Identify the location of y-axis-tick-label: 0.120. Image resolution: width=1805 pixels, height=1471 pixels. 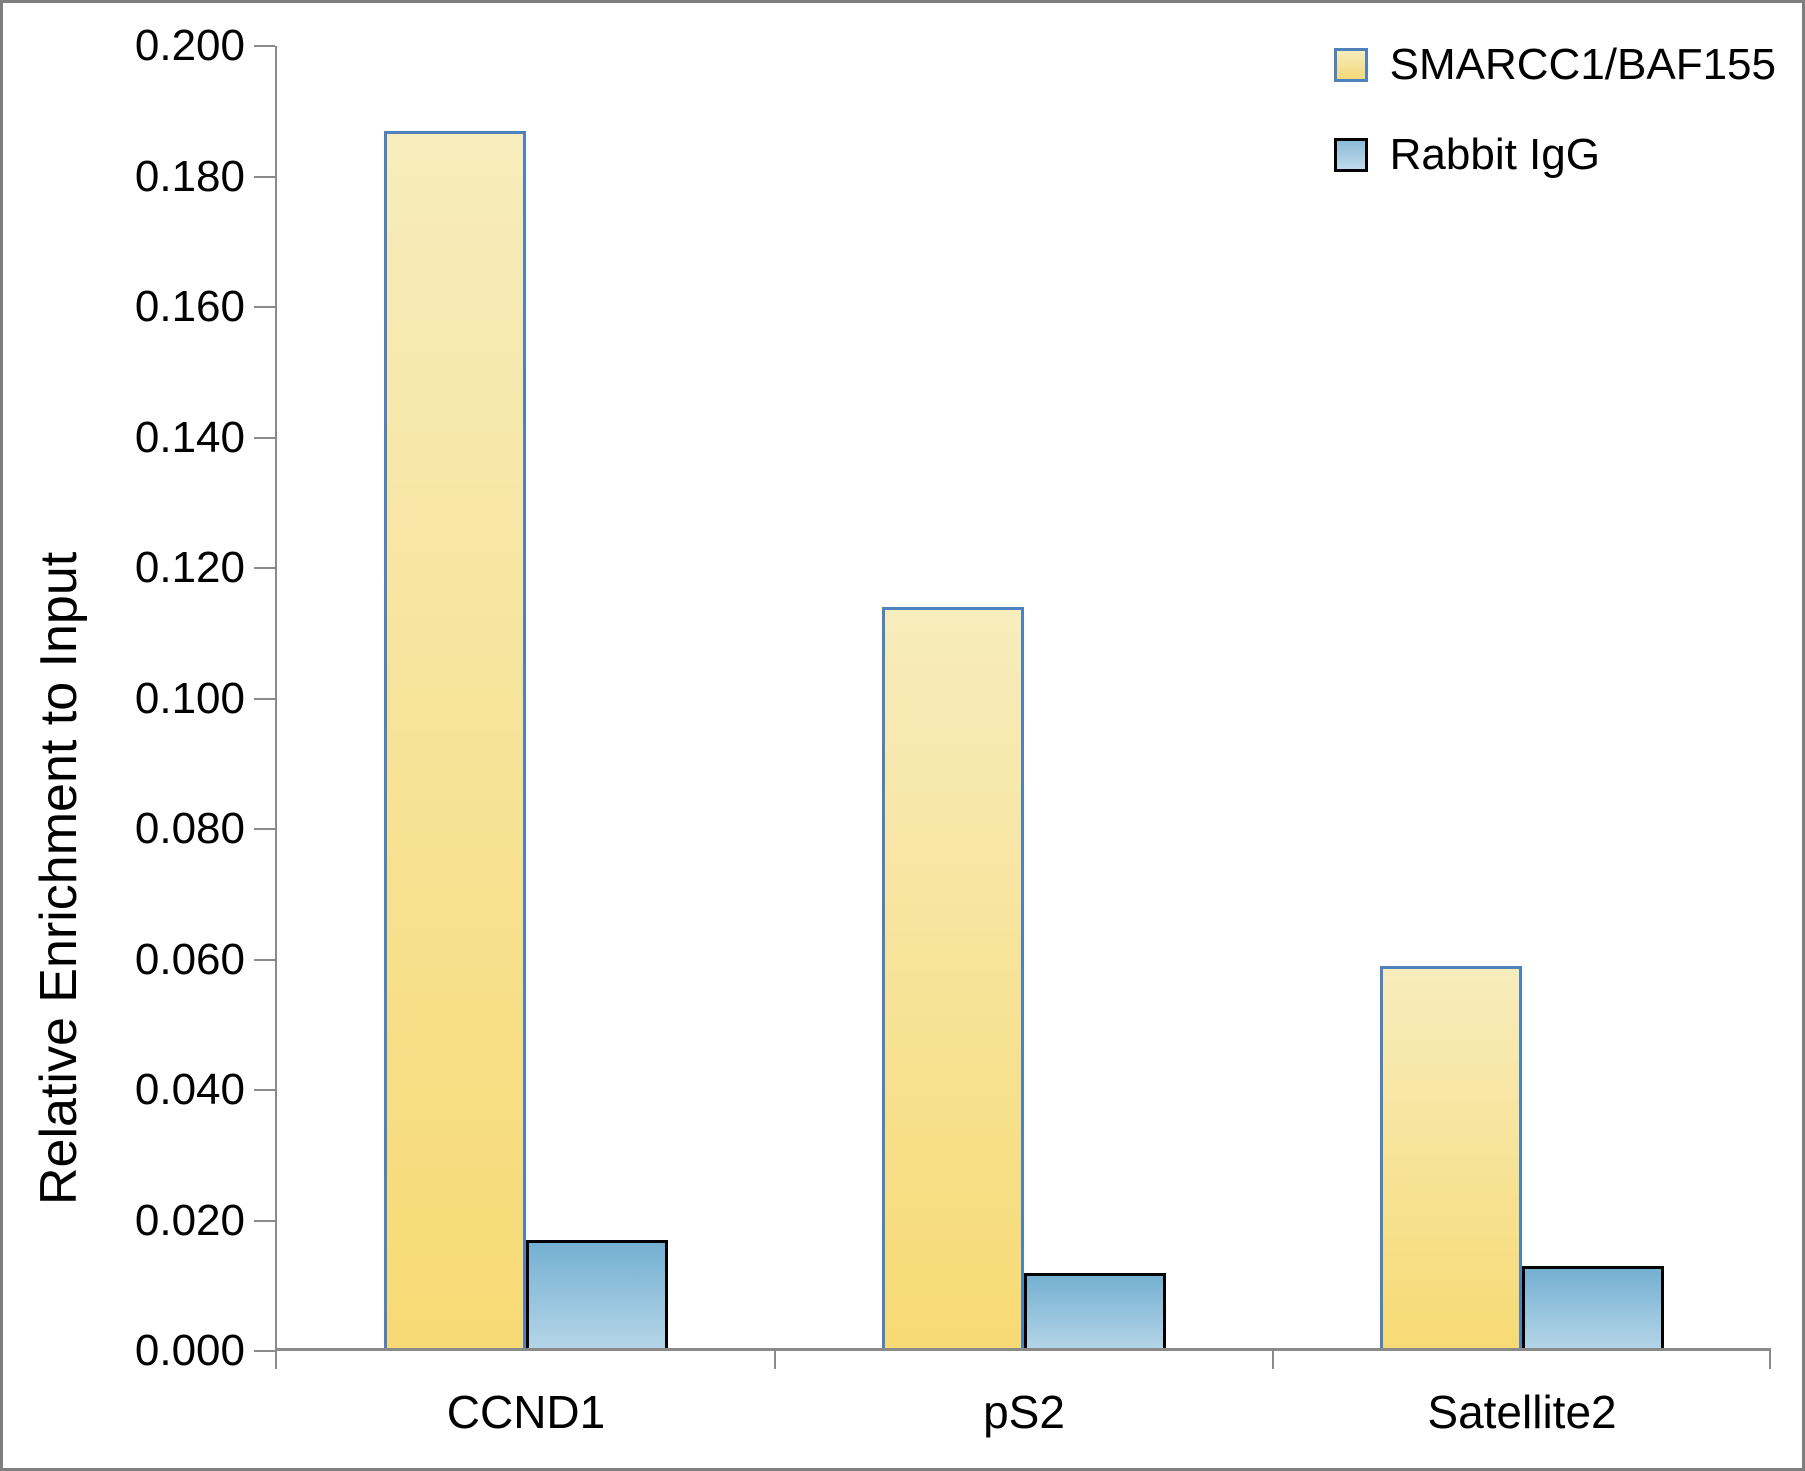
(189, 567).